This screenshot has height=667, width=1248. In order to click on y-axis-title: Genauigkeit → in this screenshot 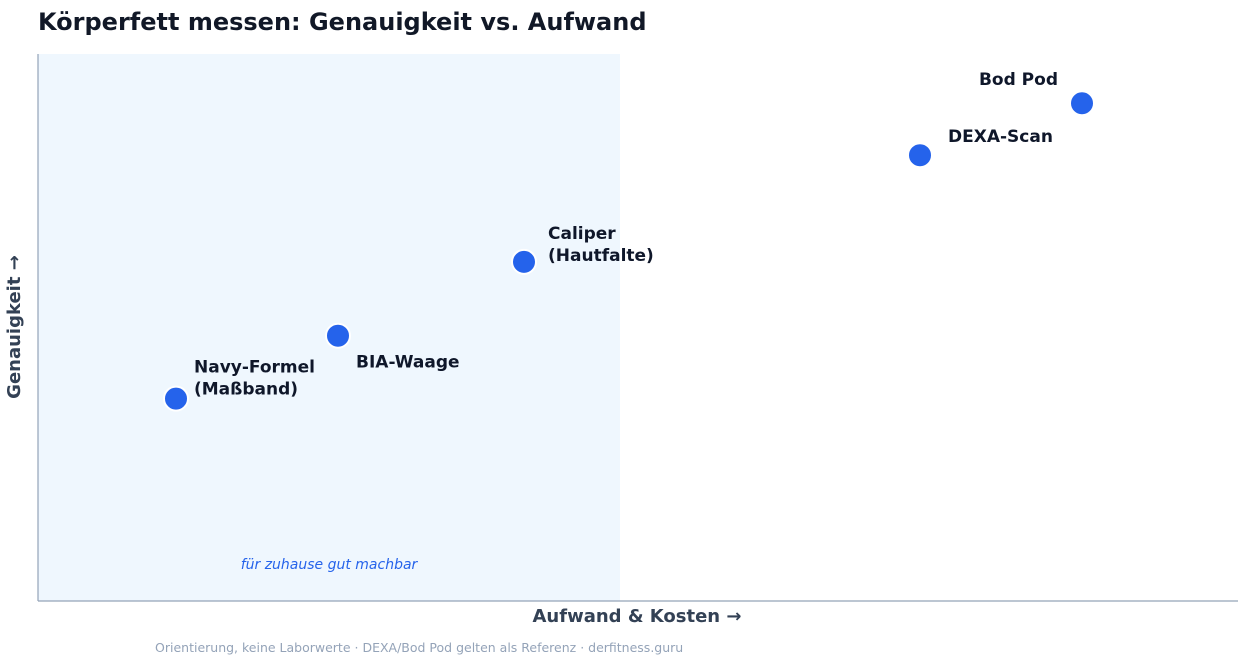, I will do `click(14, 327)`.